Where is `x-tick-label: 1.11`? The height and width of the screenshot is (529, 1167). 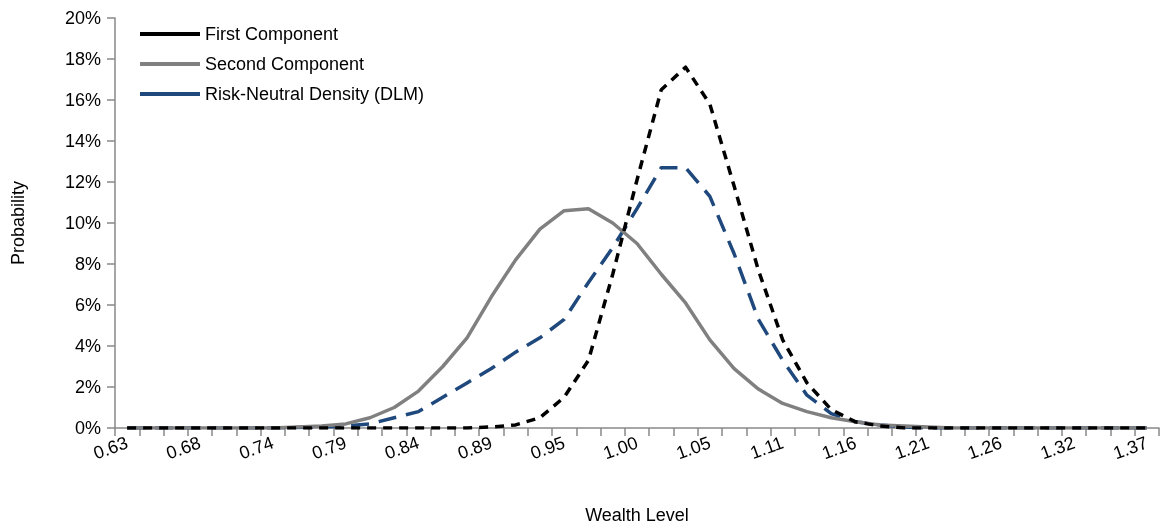
x-tick-label: 1.11 is located at coordinates (767, 447).